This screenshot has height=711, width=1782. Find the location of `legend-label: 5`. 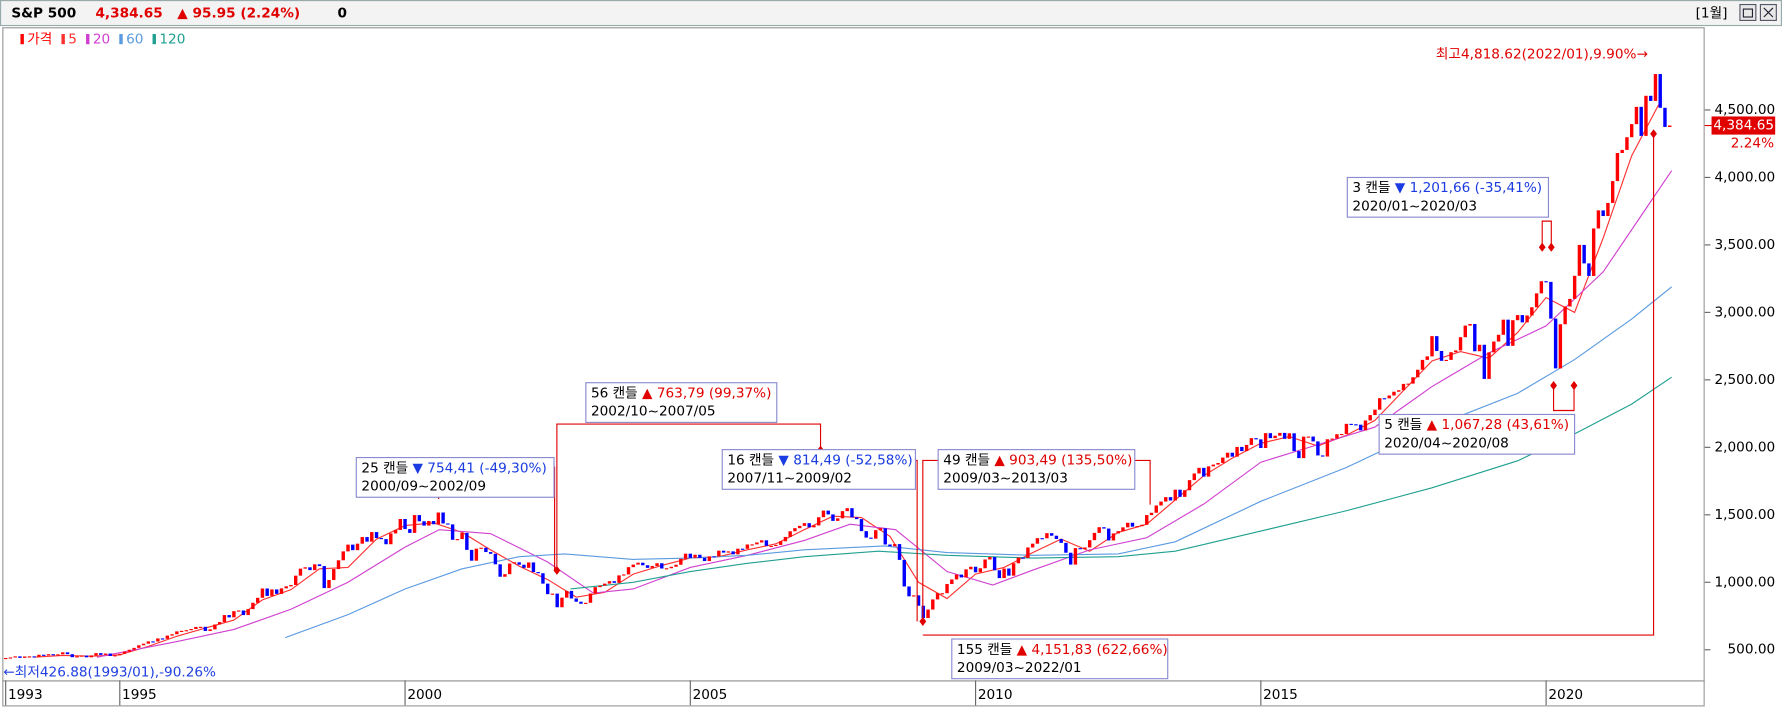

legend-label: 5 is located at coordinates (72, 40).